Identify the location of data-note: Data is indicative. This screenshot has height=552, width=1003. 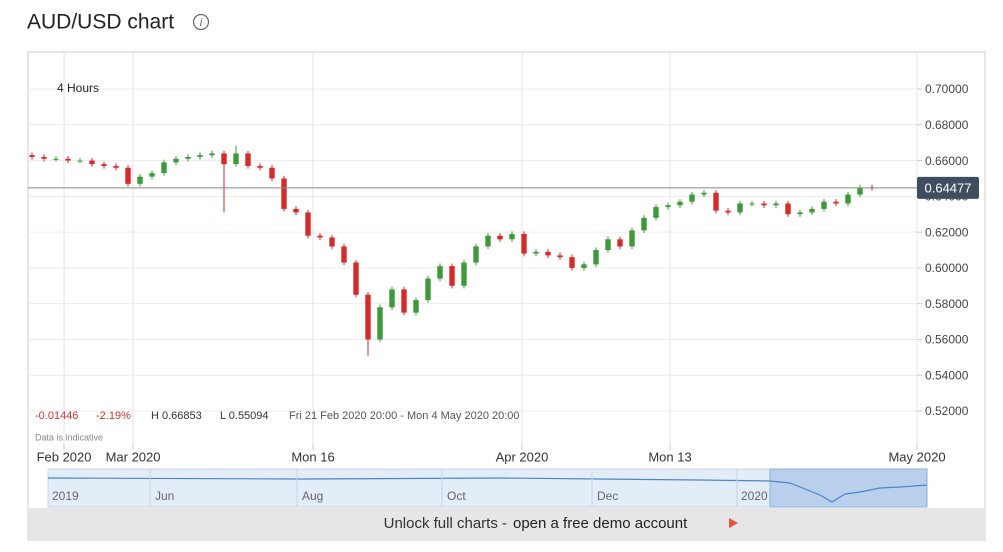
(69, 437).